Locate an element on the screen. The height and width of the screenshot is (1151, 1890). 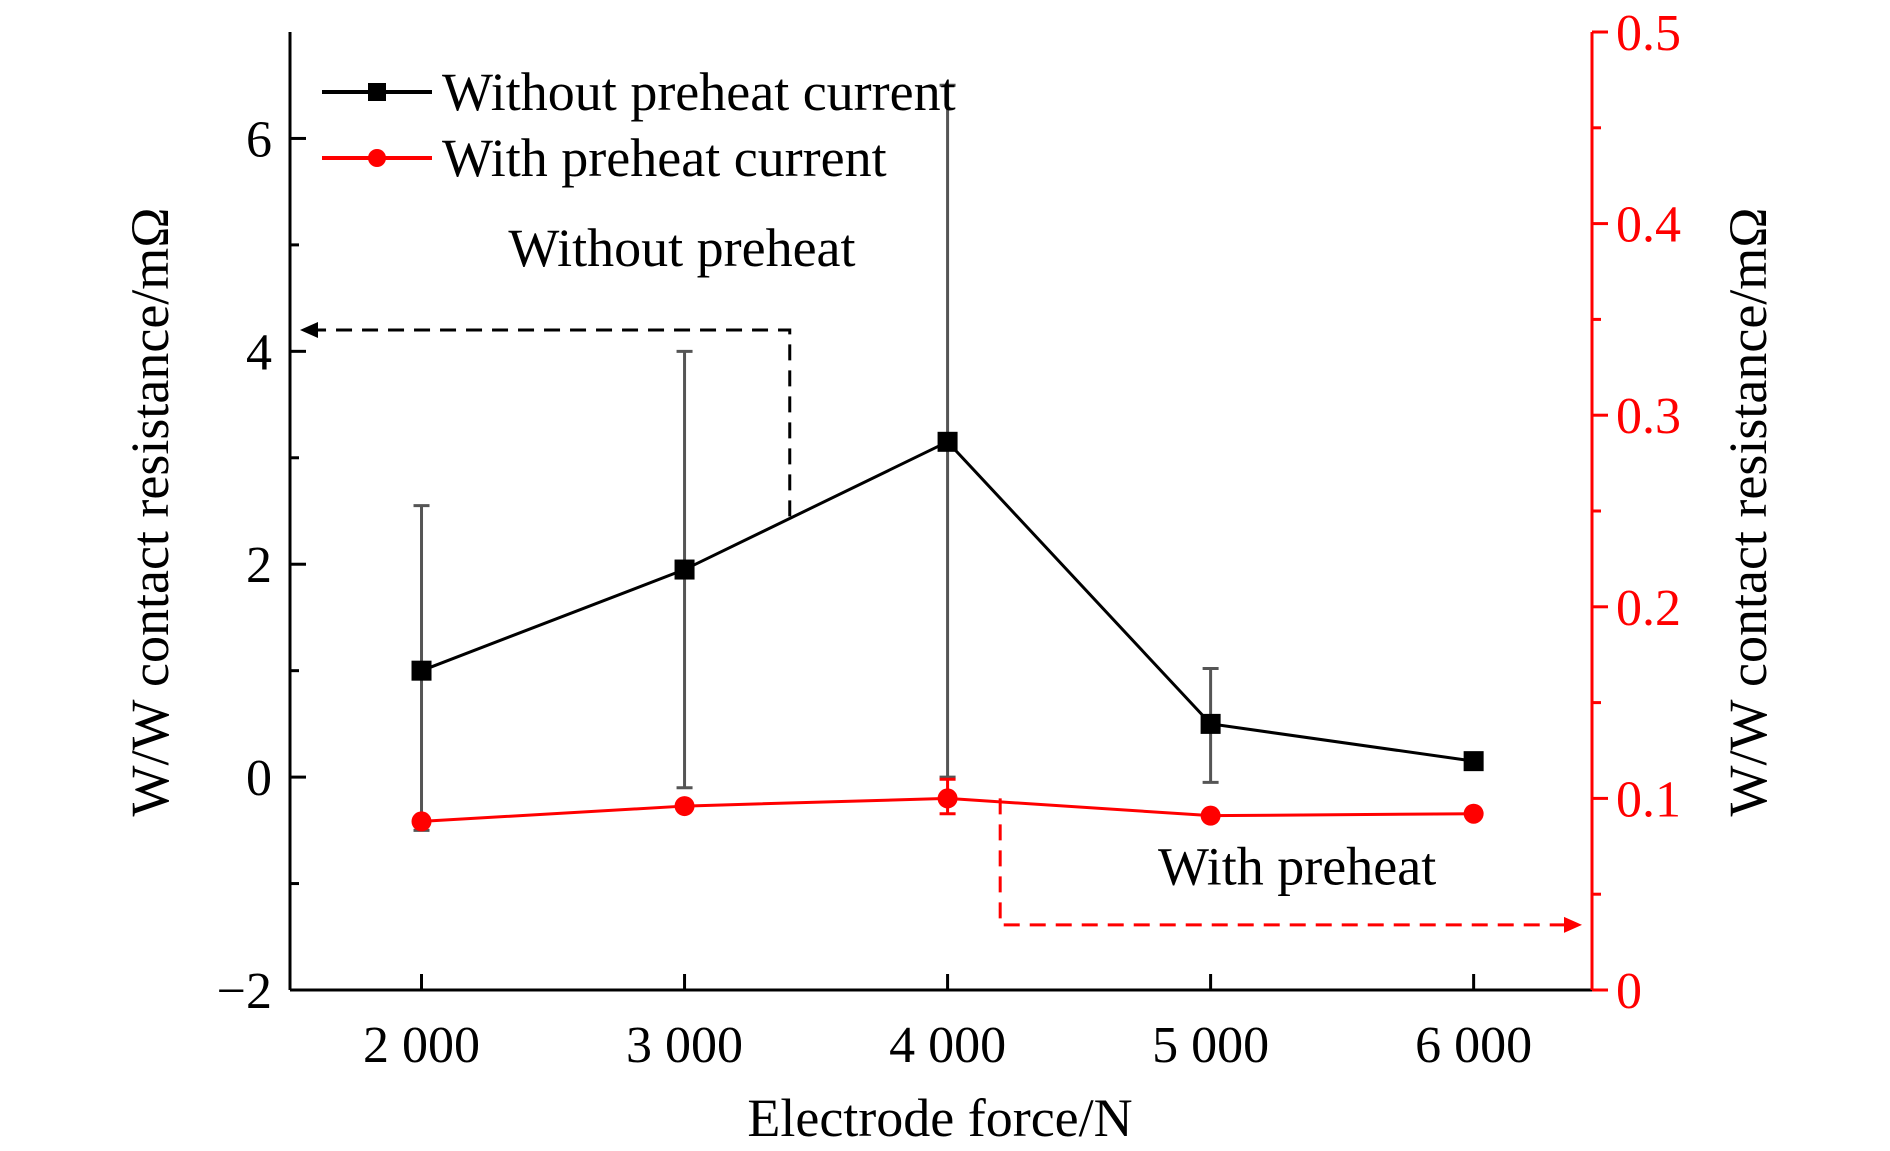
y-left-tick-label: 2 is located at coordinates (259, 565).